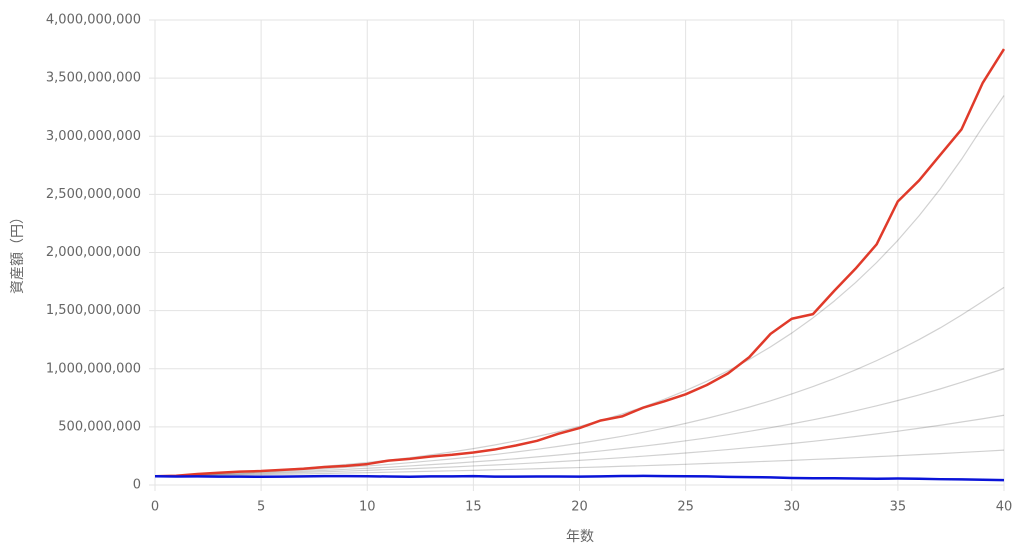  What do you see at coordinates (367, 507) in the screenshot?
I see `x-tick-label: 10` at bounding box center [367, 507].